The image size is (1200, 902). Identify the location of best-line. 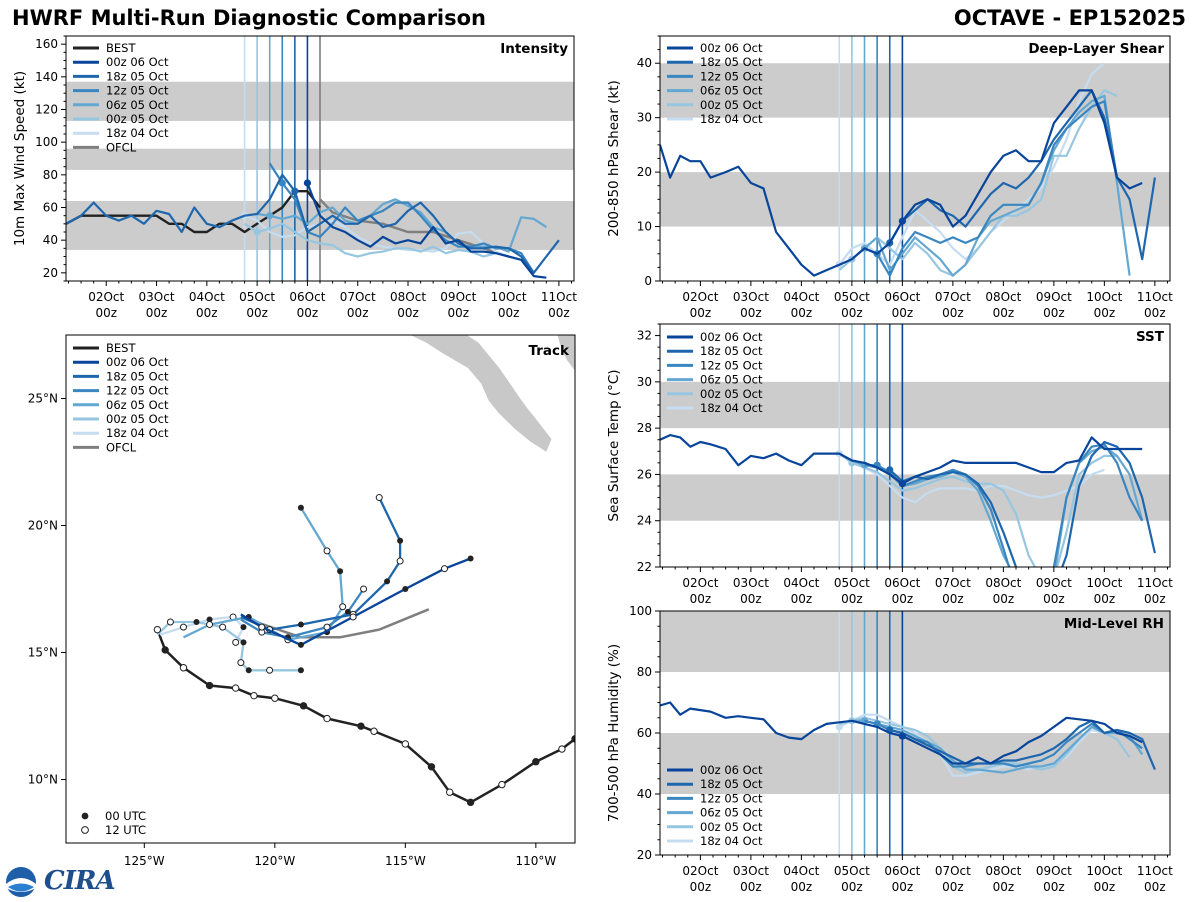
(193, 212).